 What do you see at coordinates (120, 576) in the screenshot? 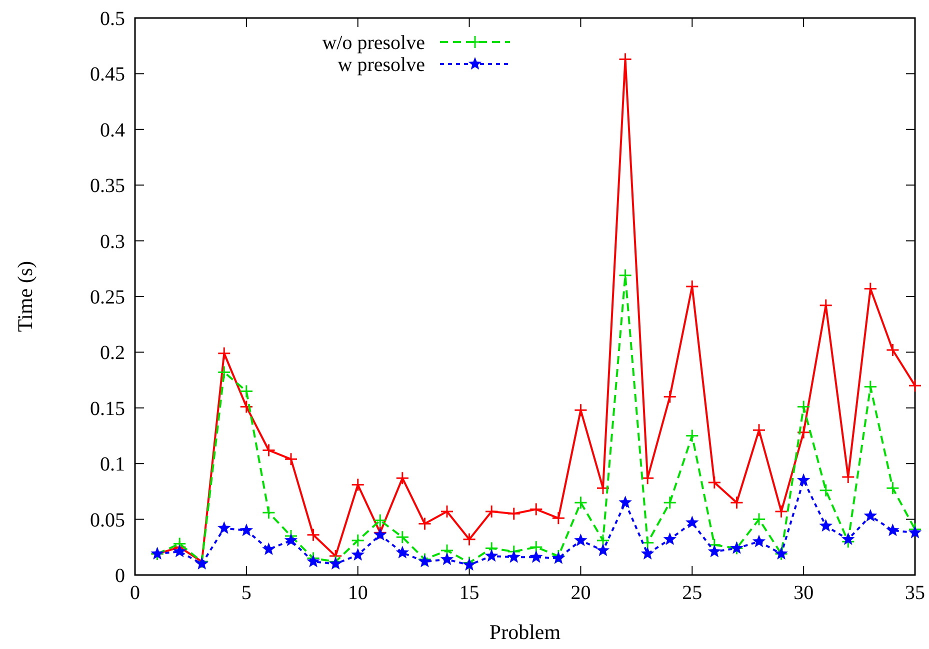
I see `y-tick-label: 0` at bounding box center [120, 576].